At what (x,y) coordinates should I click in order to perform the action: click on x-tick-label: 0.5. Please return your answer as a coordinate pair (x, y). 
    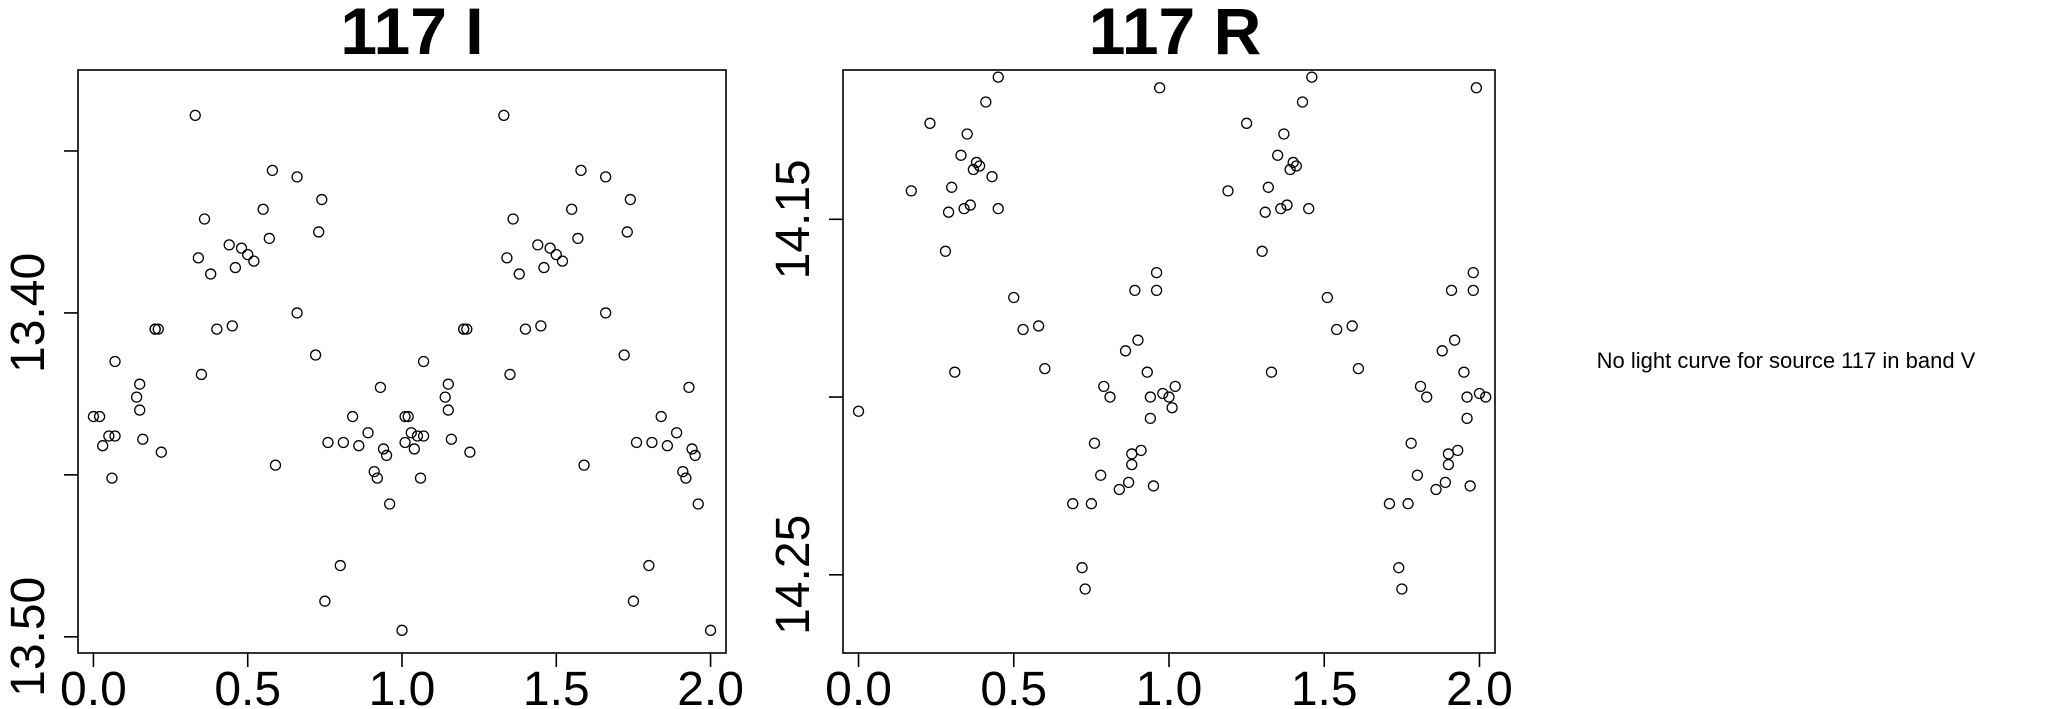
    Looking at the image, I should click on (247, 686).